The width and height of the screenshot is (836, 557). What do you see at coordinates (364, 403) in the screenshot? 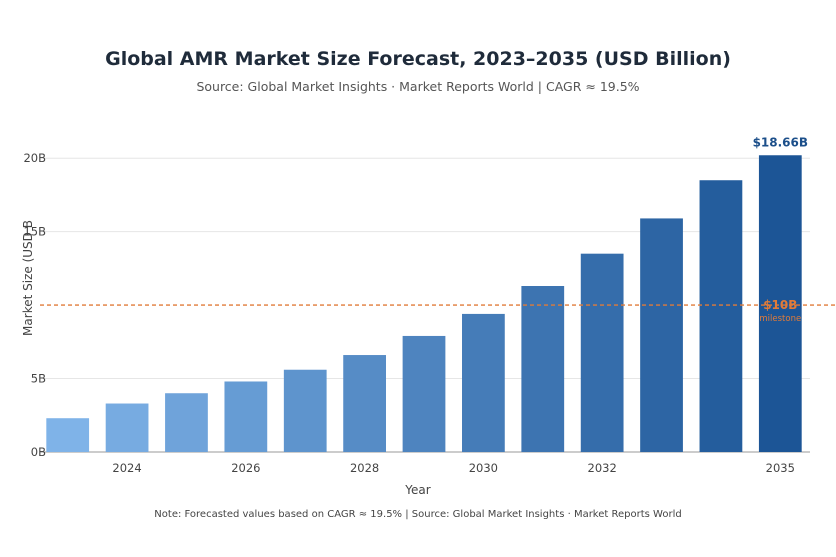
I see `bar-2028` at bounding box center [364, 403].